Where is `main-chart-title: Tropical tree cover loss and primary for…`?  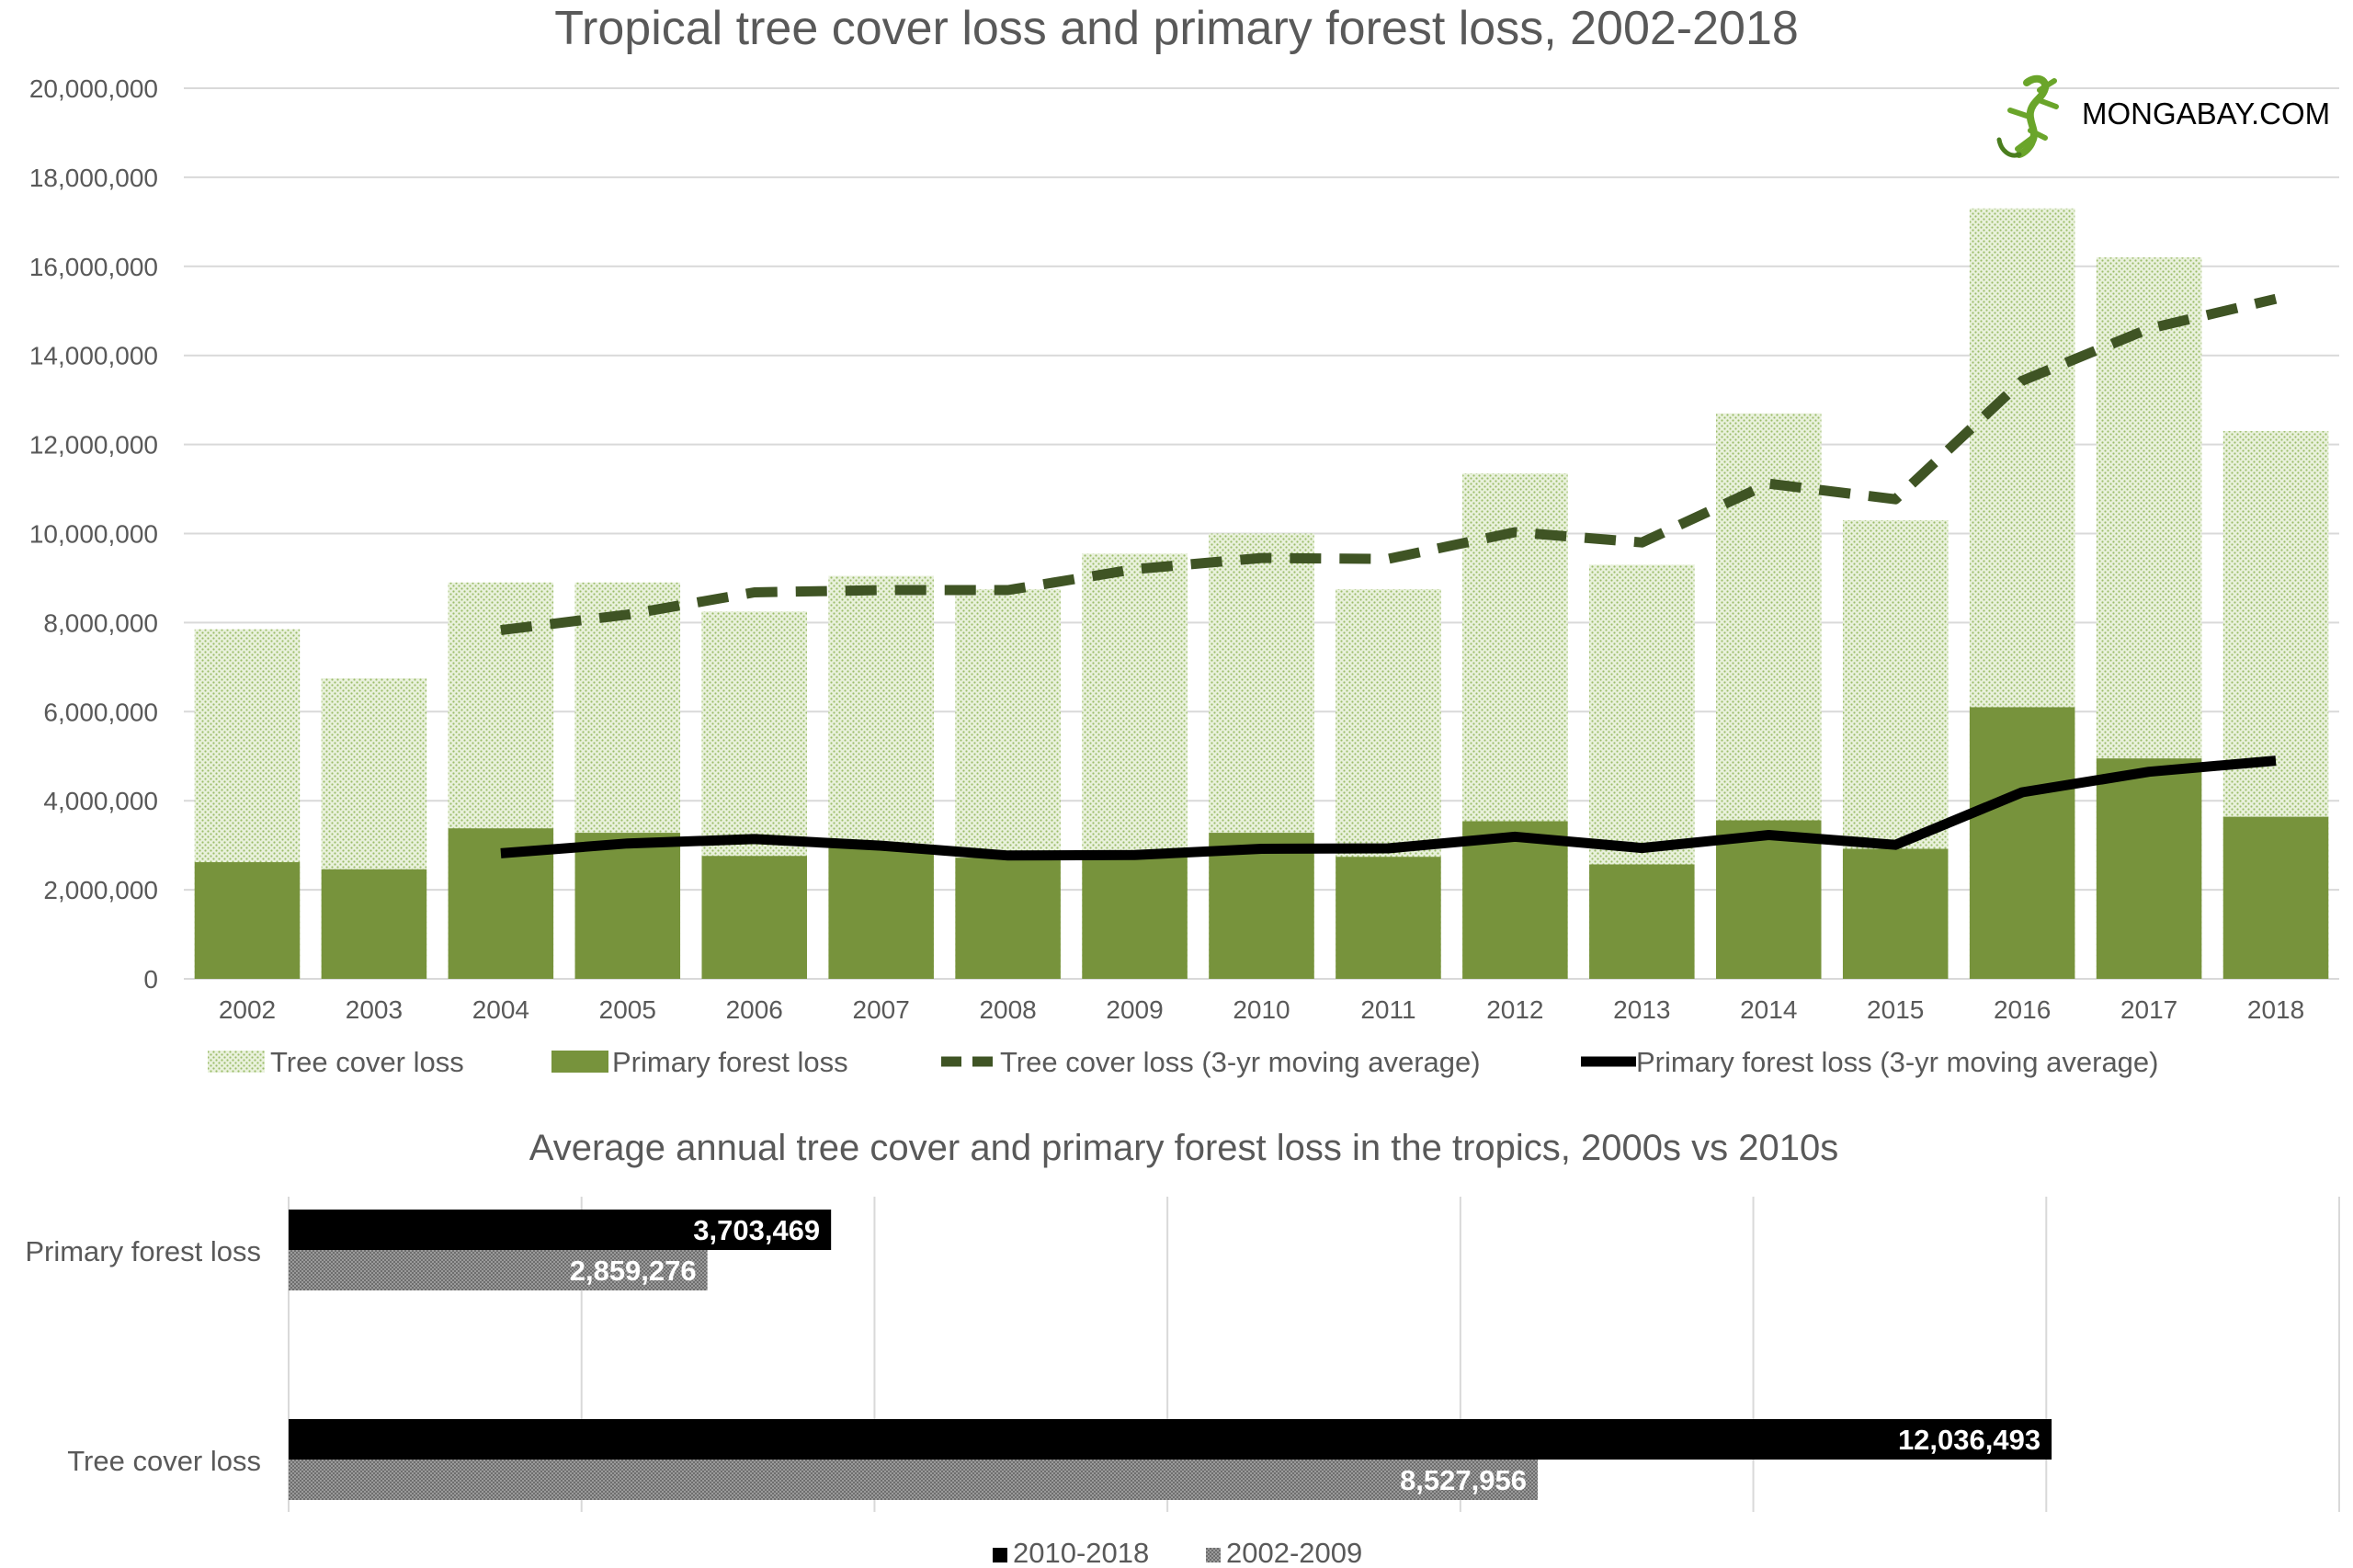
main-chart-title: Tropical tree cover loss and primary for… is located at coordinates (1176, 28).